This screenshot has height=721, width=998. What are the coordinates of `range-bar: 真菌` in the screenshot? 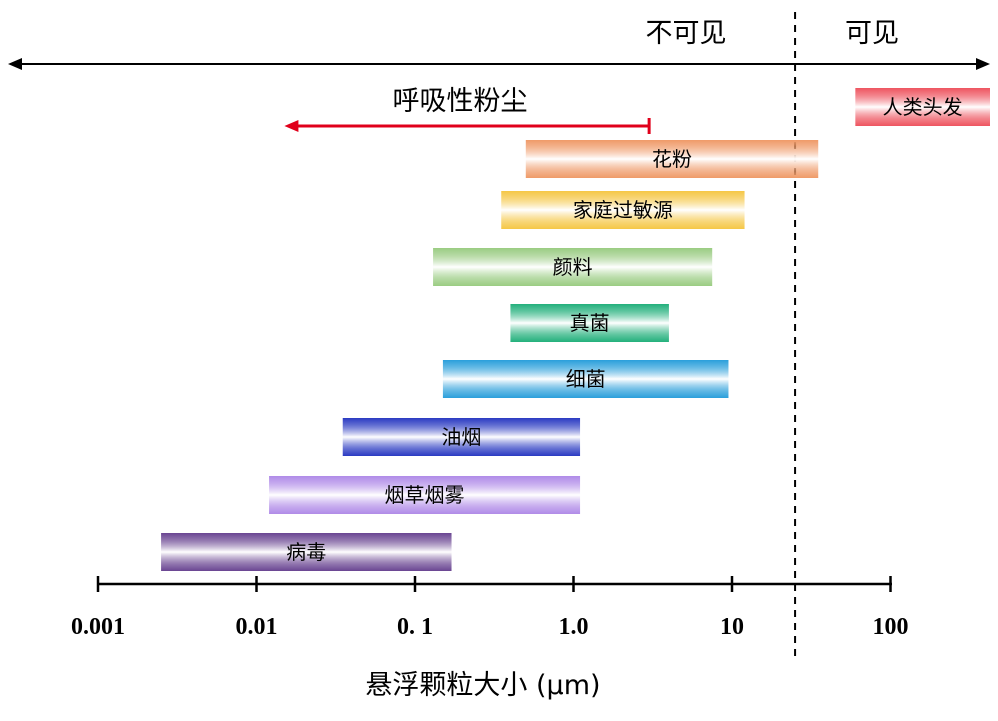 It's located at (589, 323).